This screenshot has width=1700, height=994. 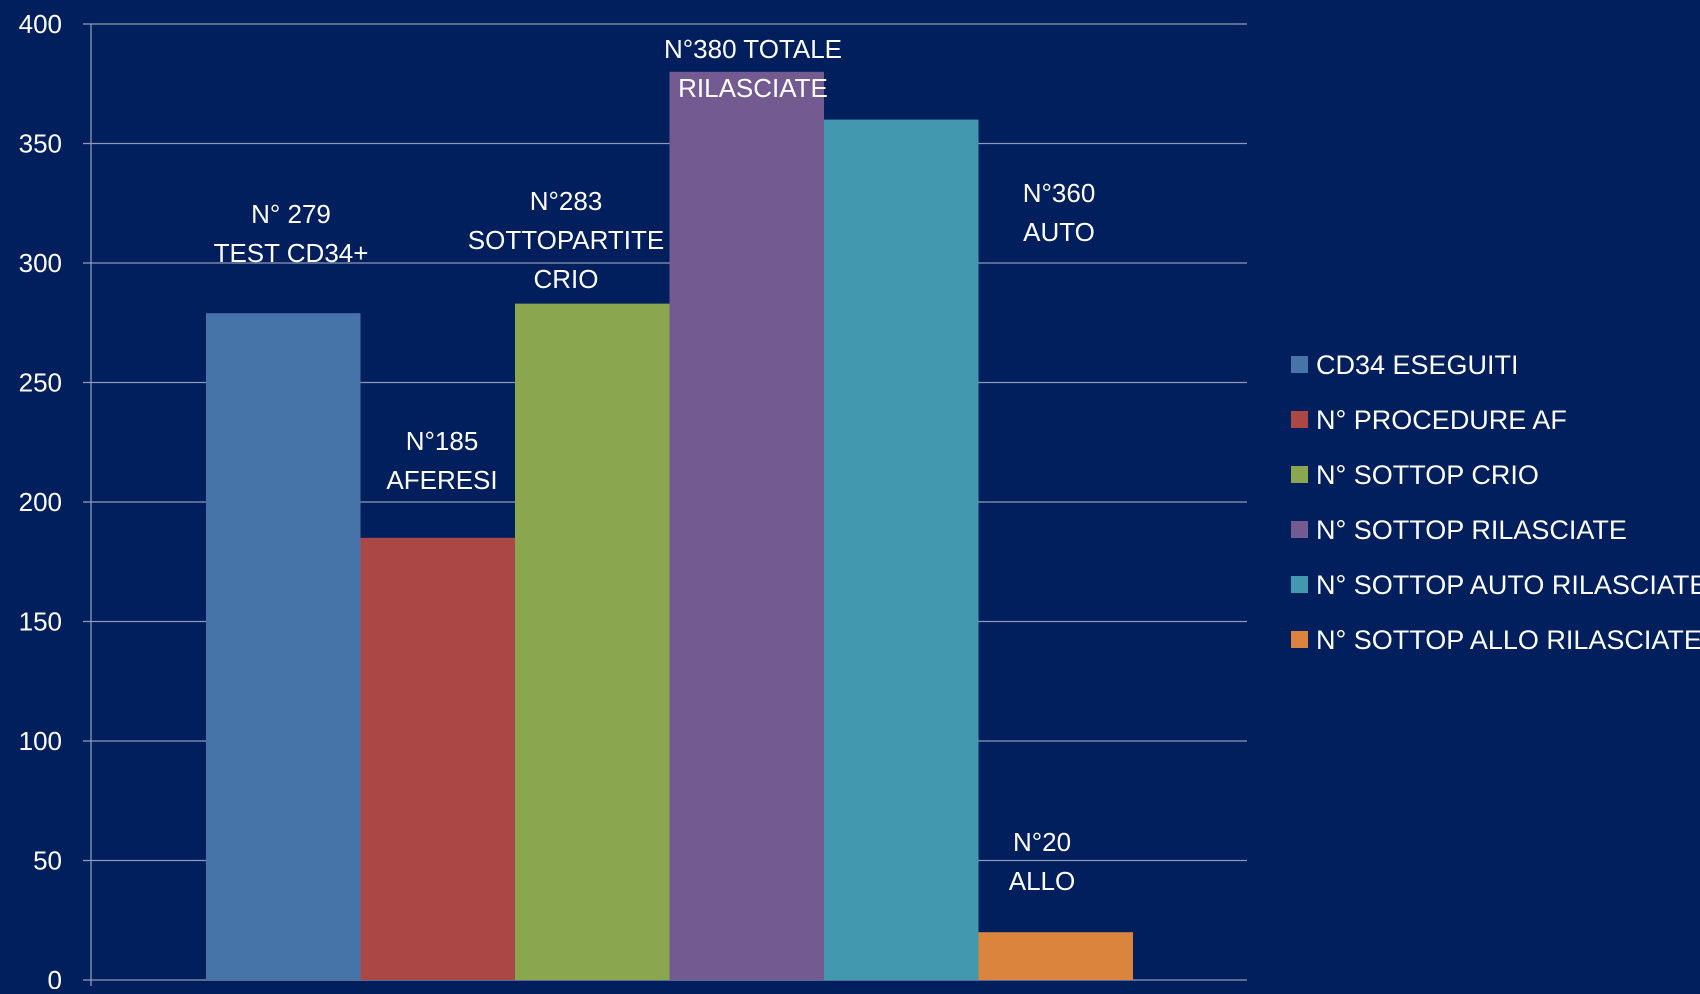 I want to click on y-tick-label: 50, so click(x=47, y=861).